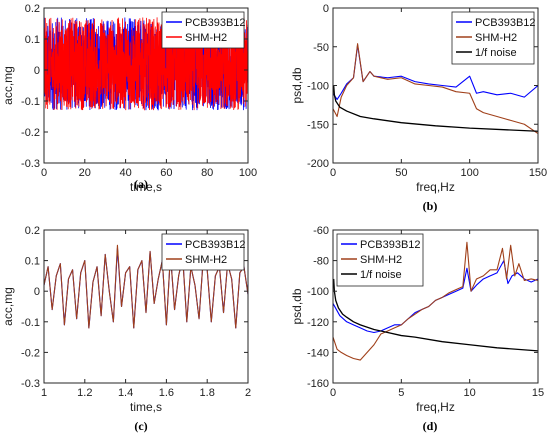 The image size is (550, 440). I want to click on panel-caption: (a), so click(141, 184).